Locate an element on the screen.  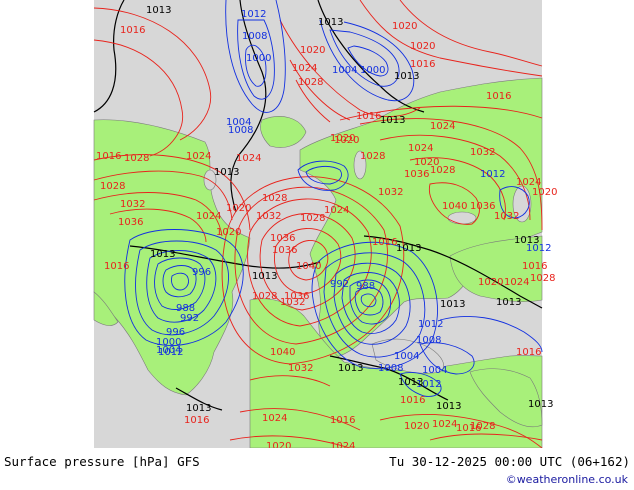
isobar-1036-atlantic is located at coordinates (158, 225).